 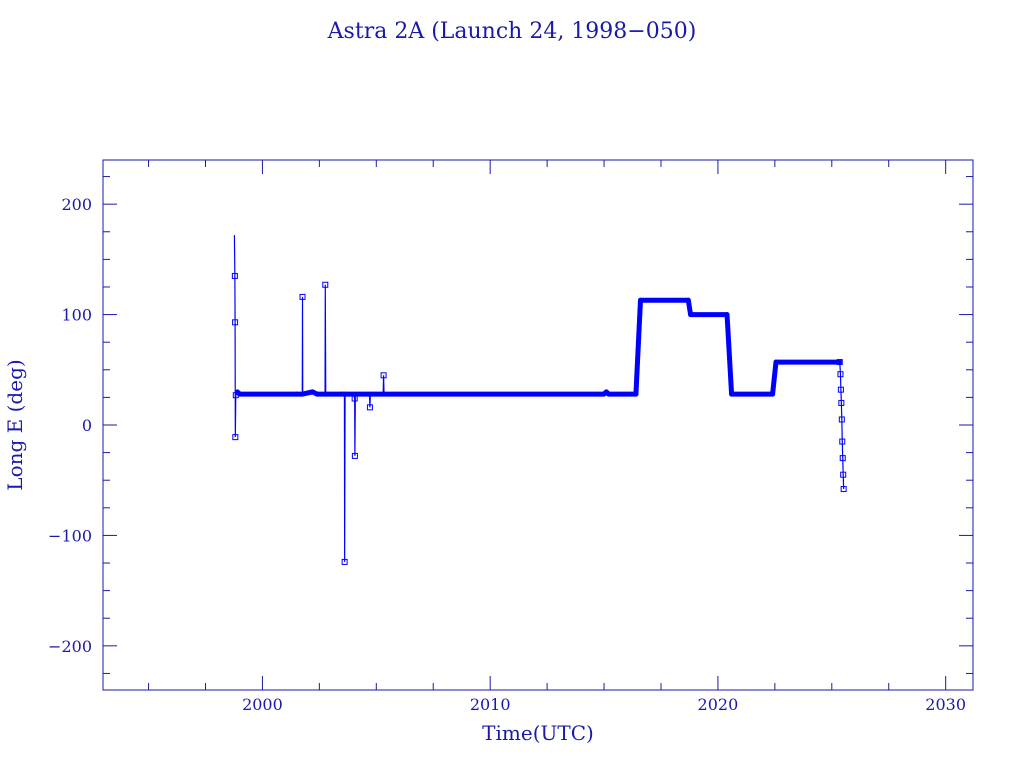 What do you see at coordinates (70, 535) in the screenshot?
I see `y-tick-label: −100` at bounding box center [70, 535].